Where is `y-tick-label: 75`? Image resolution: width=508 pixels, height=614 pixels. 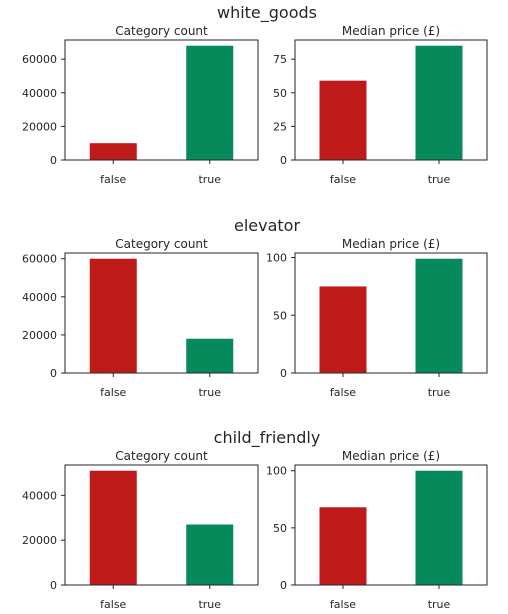 y-tick-label: 75 is located at coordinates (280, 59).